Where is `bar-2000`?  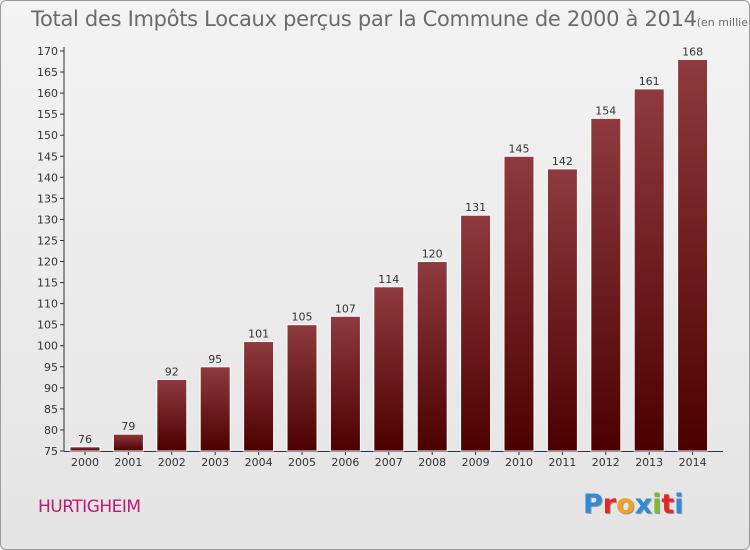 bar-2000 is located at coordinates (85, 449).